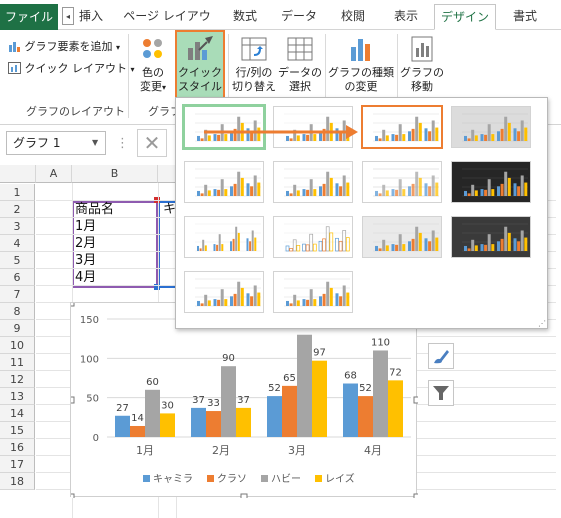  What do you see at coordinates (542, 323) in the screenshot?
I see `resize-grip-icon: ⋰` at bounding box center [542, 323].